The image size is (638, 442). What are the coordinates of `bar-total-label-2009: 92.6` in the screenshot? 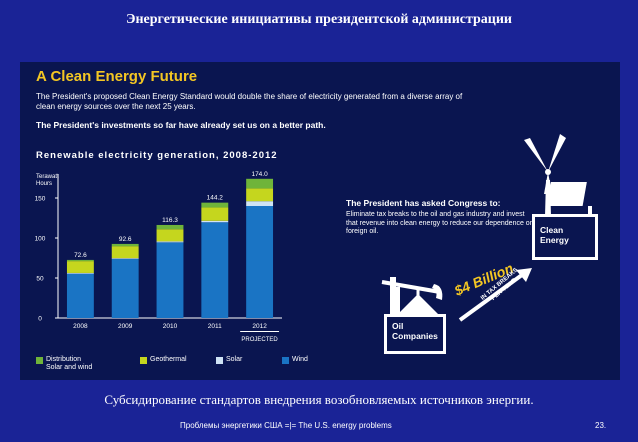 It's located at (125, 239).